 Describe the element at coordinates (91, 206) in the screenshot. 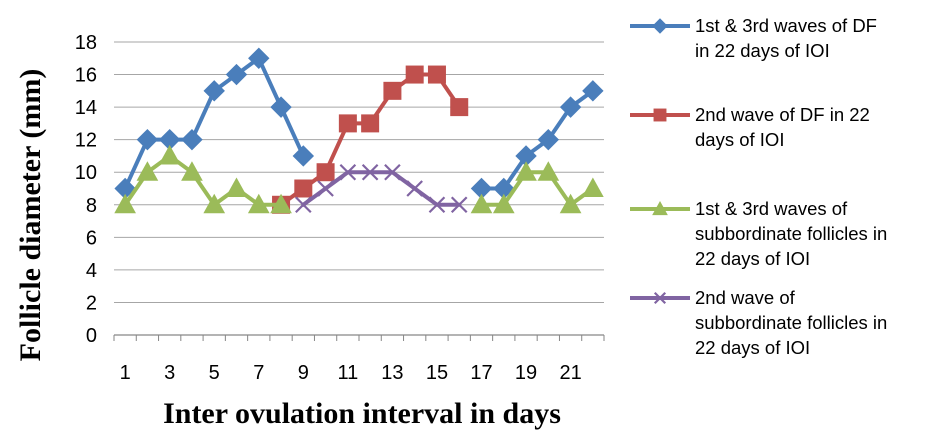

I see `y-tick-label: 8` at that location.